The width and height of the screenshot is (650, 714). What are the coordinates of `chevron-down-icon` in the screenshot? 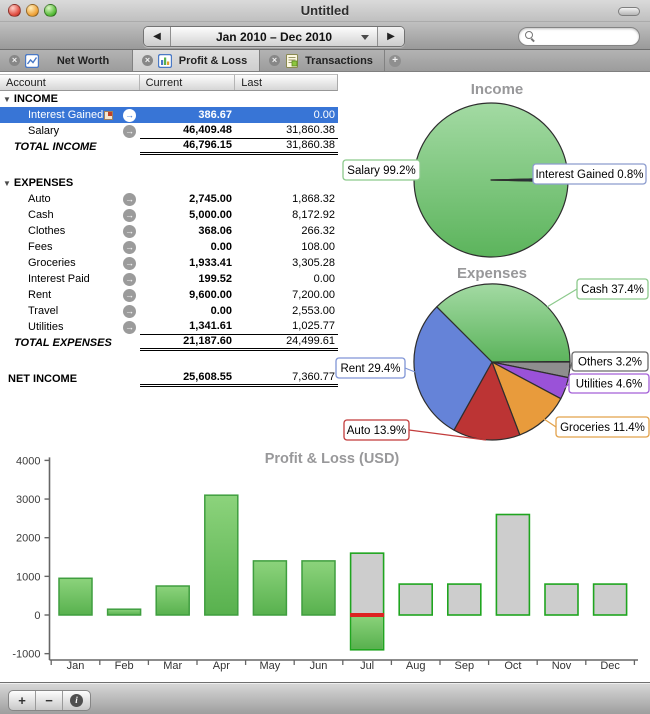 It's located at (365, 37).